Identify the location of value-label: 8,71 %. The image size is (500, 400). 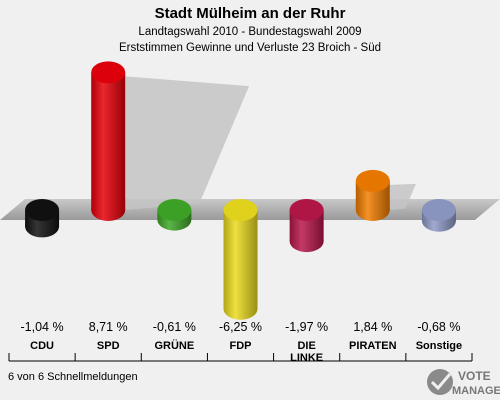
(108, 327).